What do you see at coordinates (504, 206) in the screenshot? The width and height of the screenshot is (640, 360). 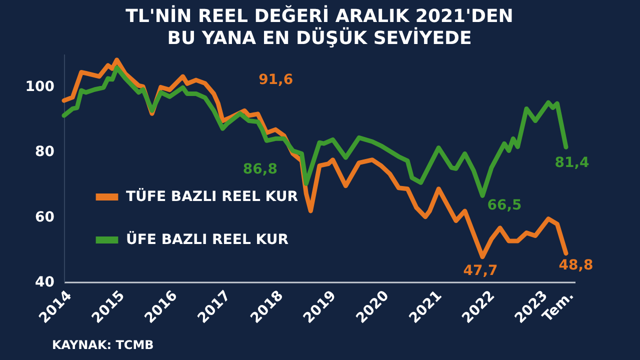 I see `annotation: 66,5` at bounding box center [504, 206].